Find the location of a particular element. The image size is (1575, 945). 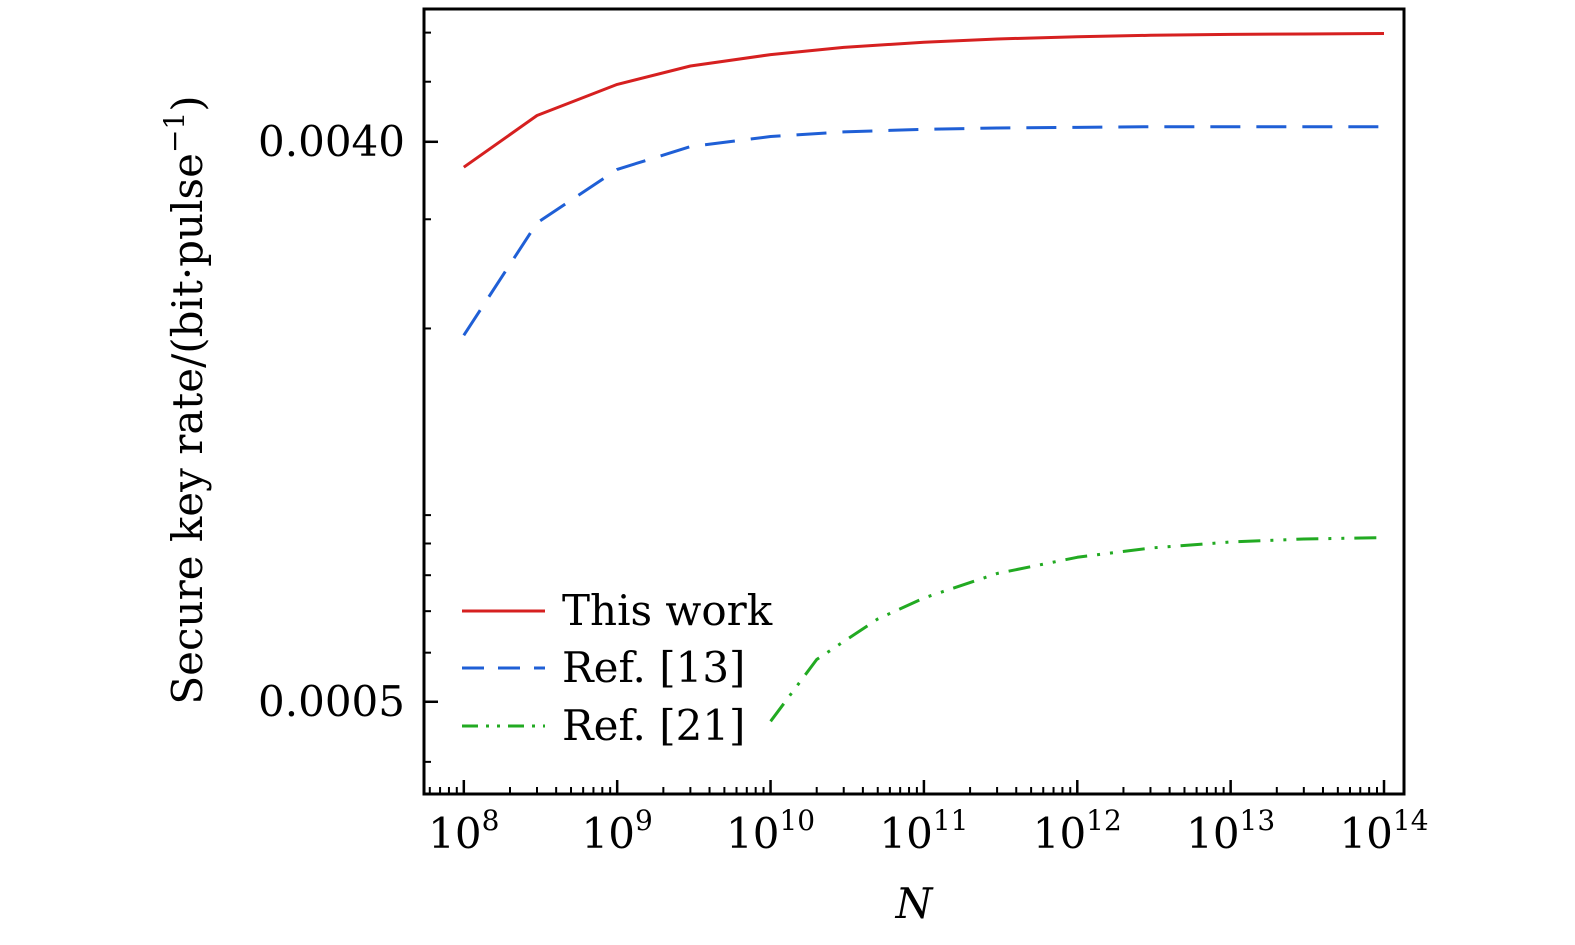

x-tick-label: 10¹³ is located at coordinates (1230, 831).